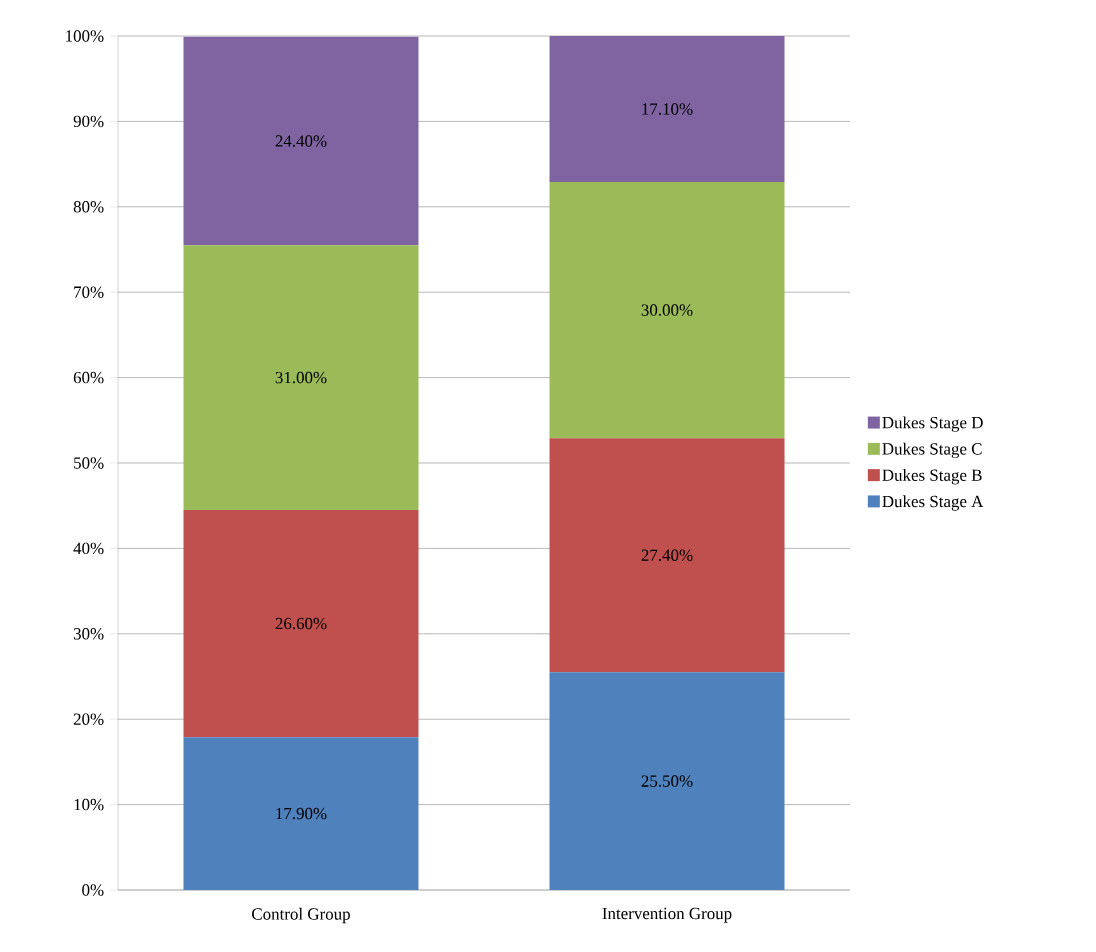 This screenshot has width=1096, height=952. I want to click on y-tick-label: 0%, so click(93, 890).